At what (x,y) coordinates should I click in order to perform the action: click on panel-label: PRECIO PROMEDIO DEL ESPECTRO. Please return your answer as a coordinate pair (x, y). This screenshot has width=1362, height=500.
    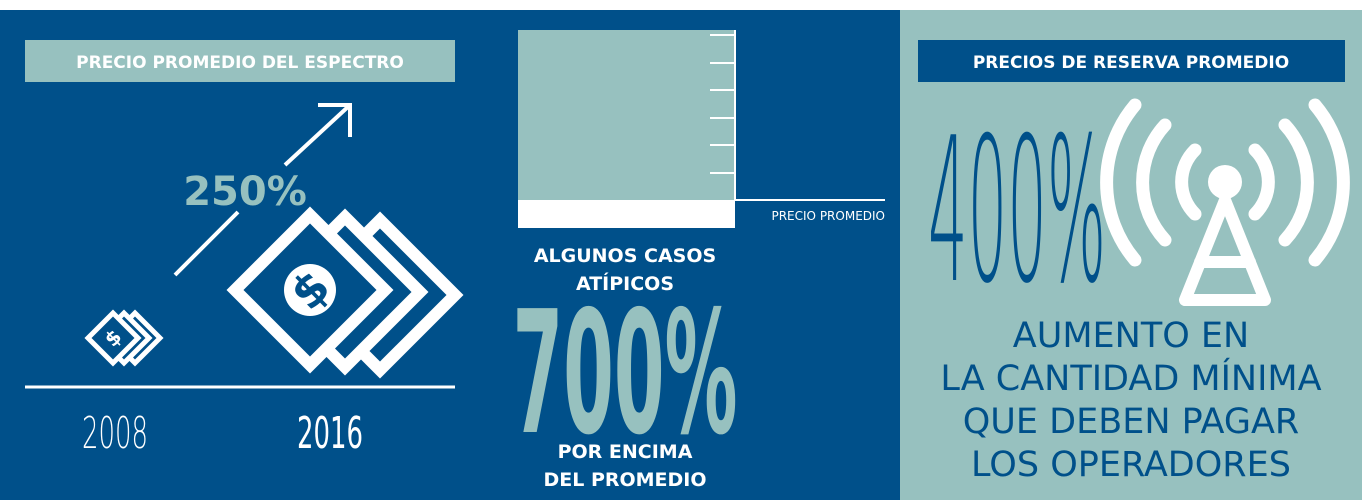
    Looking at the image, I should click on (240, 63).